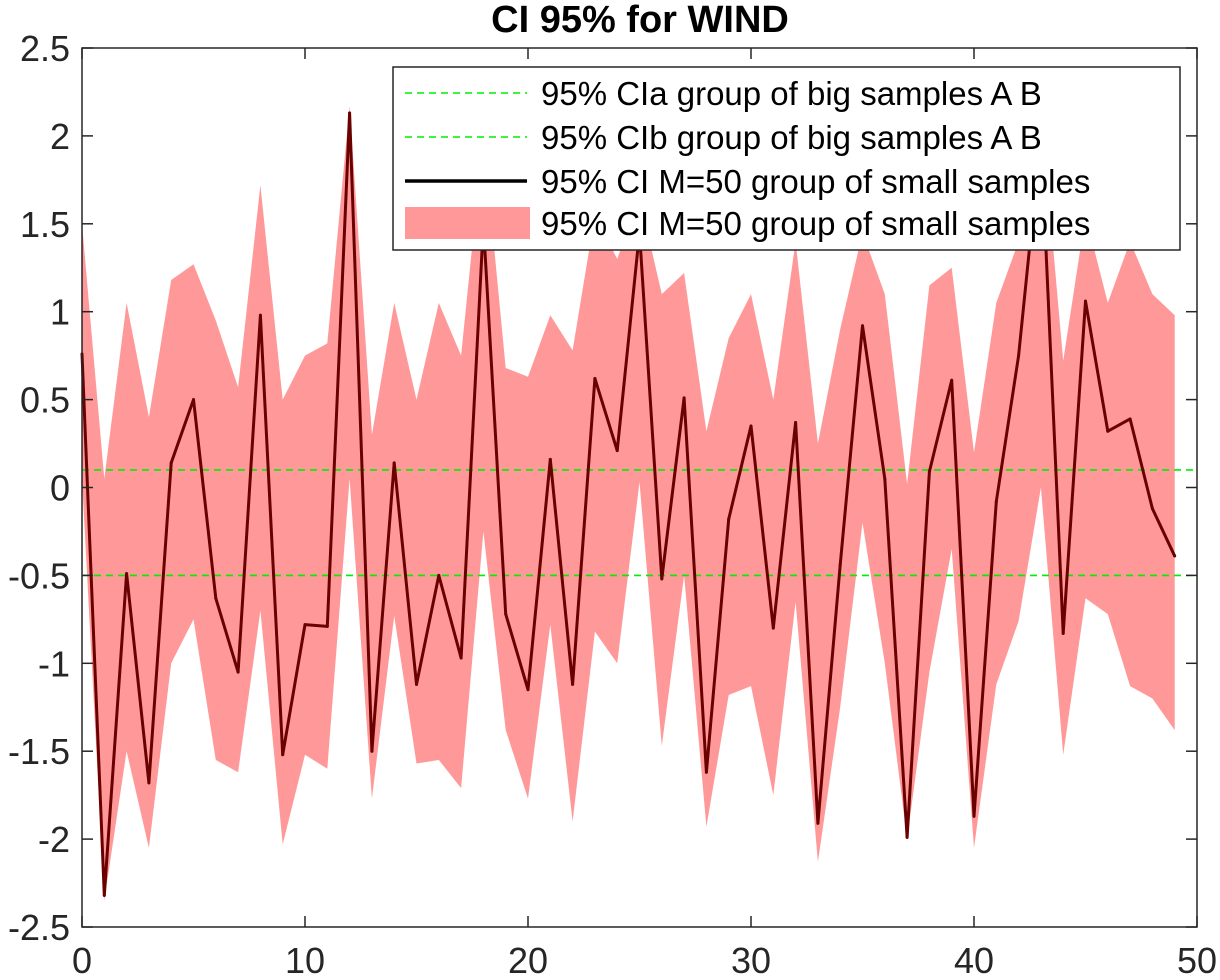 This screenshot has height=980, width=1220. Describe the element at coordinates (60, 136) in the screenshot. I see `y-tick-label: 2` at that location.